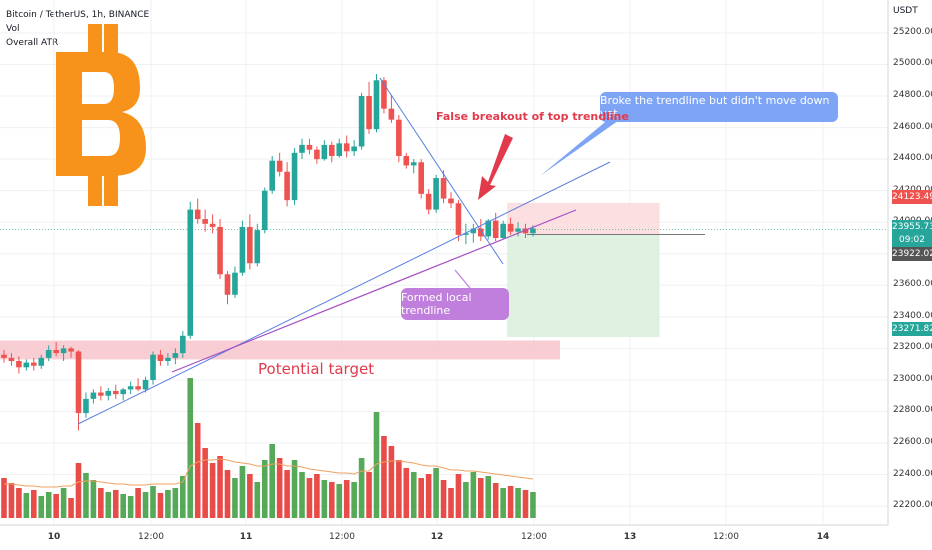 Image resolution: width=932 pixels, height=550 pixels. What do you see at coordinates (280, 350) in the screenshot?
I see `potential-target-zone` at bounding box center [280, 350].